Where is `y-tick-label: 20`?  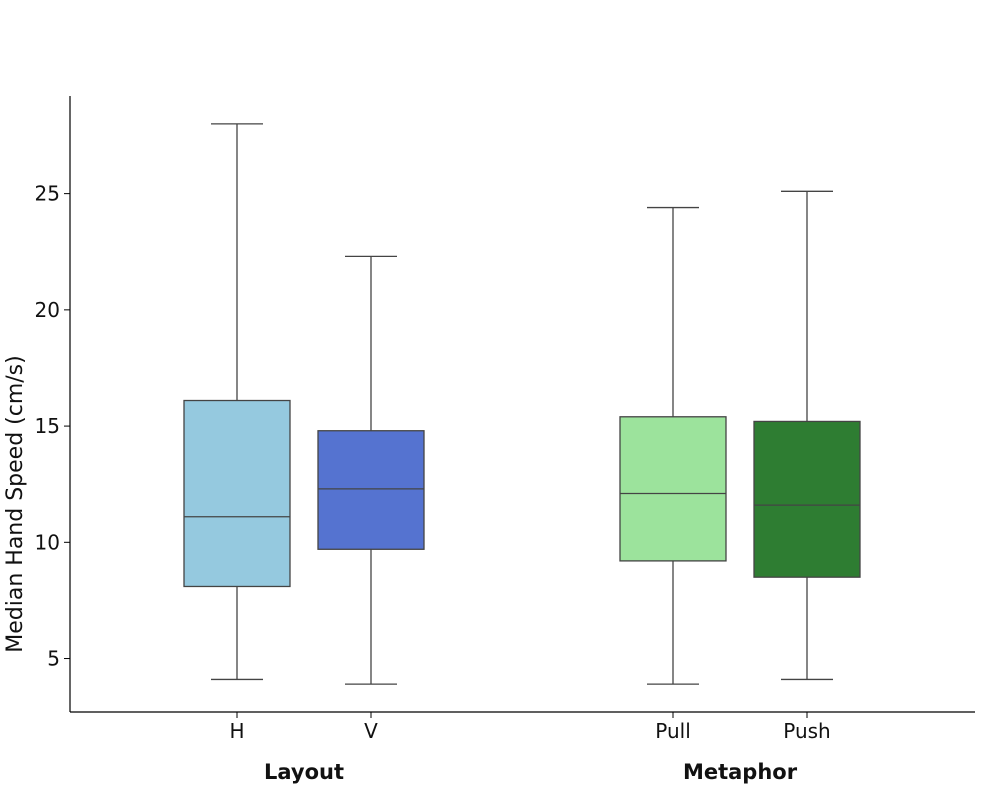
y-tick-label: 20 is located at coordinates (47, 310).